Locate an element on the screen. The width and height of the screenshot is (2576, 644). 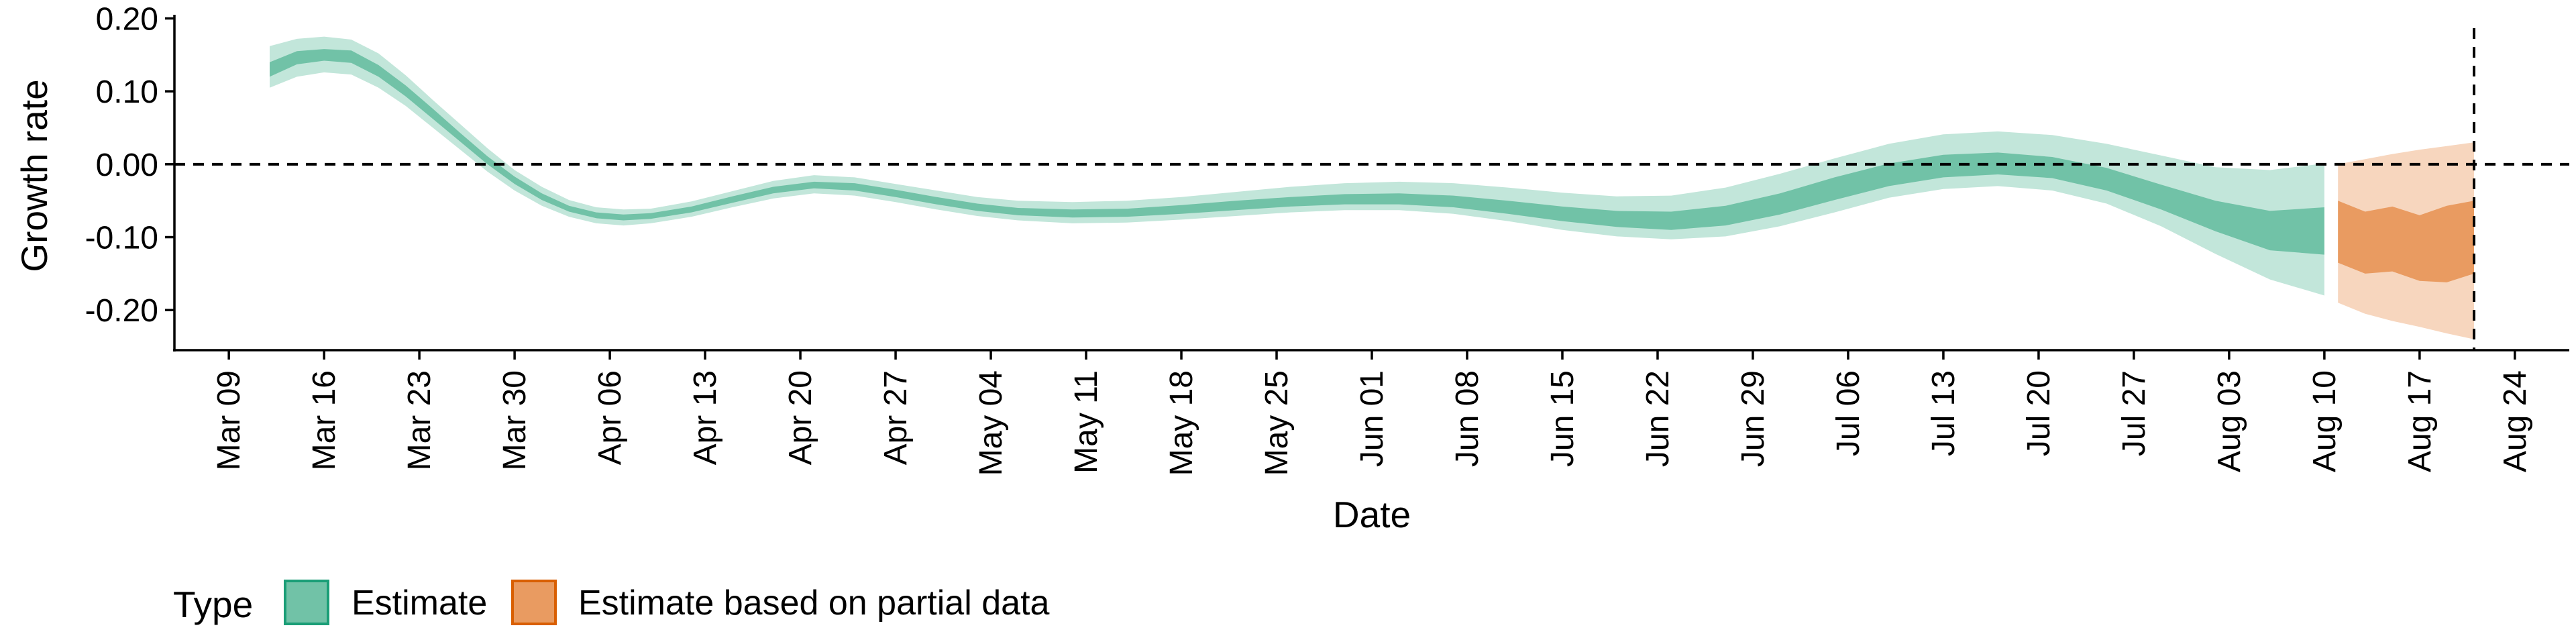
y-tick-label: 0.20 is located at coordinates (127, 19).